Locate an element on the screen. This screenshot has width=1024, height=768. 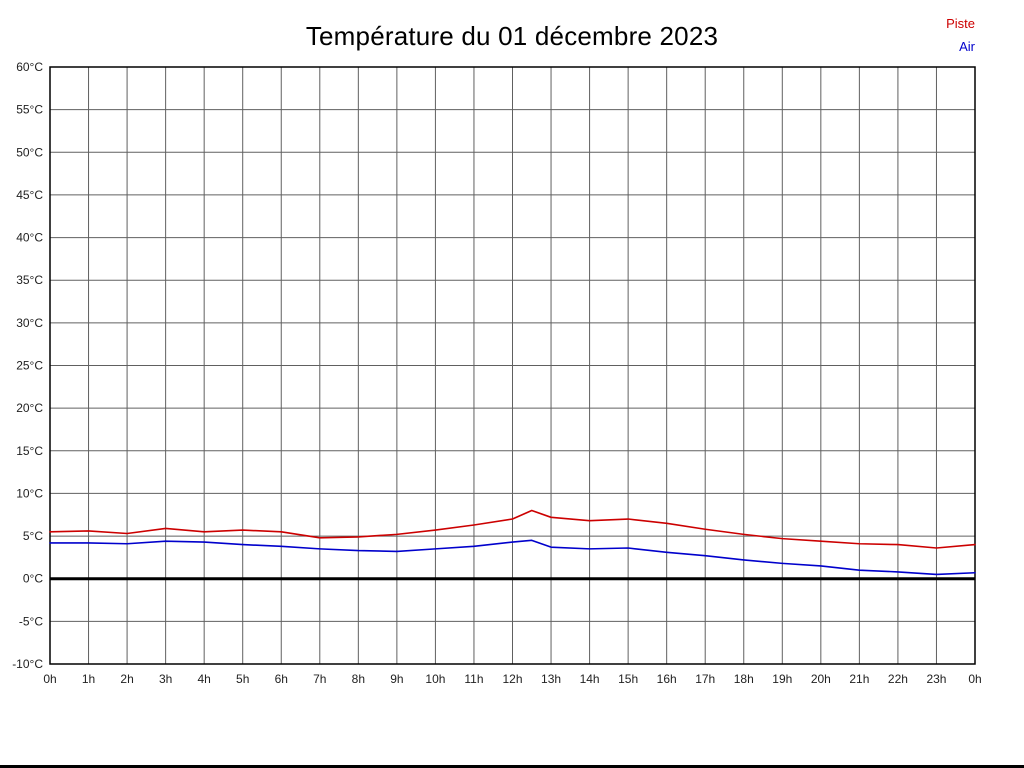
y-tick-label: 25°C is located at coordinates (29, 366).